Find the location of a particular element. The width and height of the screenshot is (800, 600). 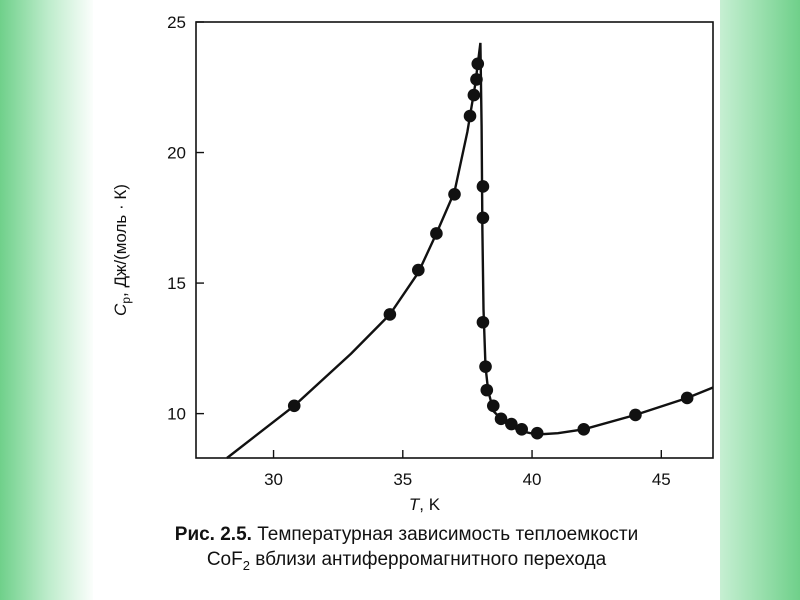

y-axis-label: Cp, Дж/(моль · К) is located at coordinates (122, 250).